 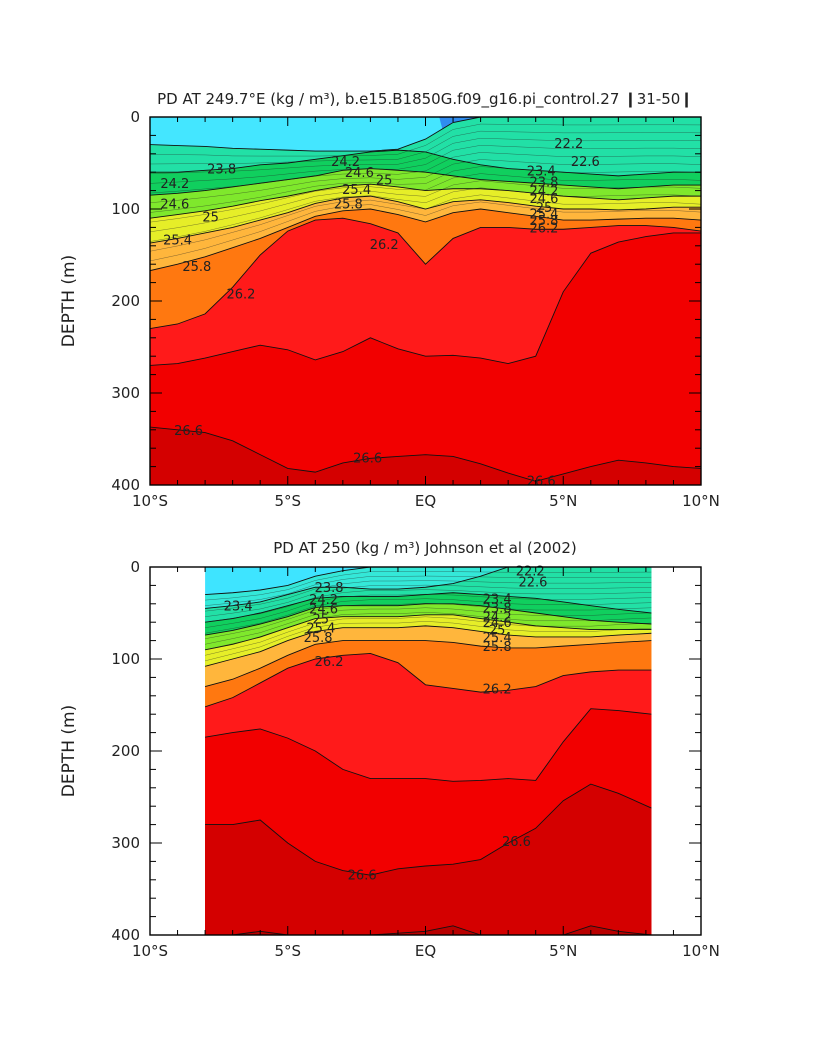 I want to click on y-tick-label: 400, so click(x=125, y=485).